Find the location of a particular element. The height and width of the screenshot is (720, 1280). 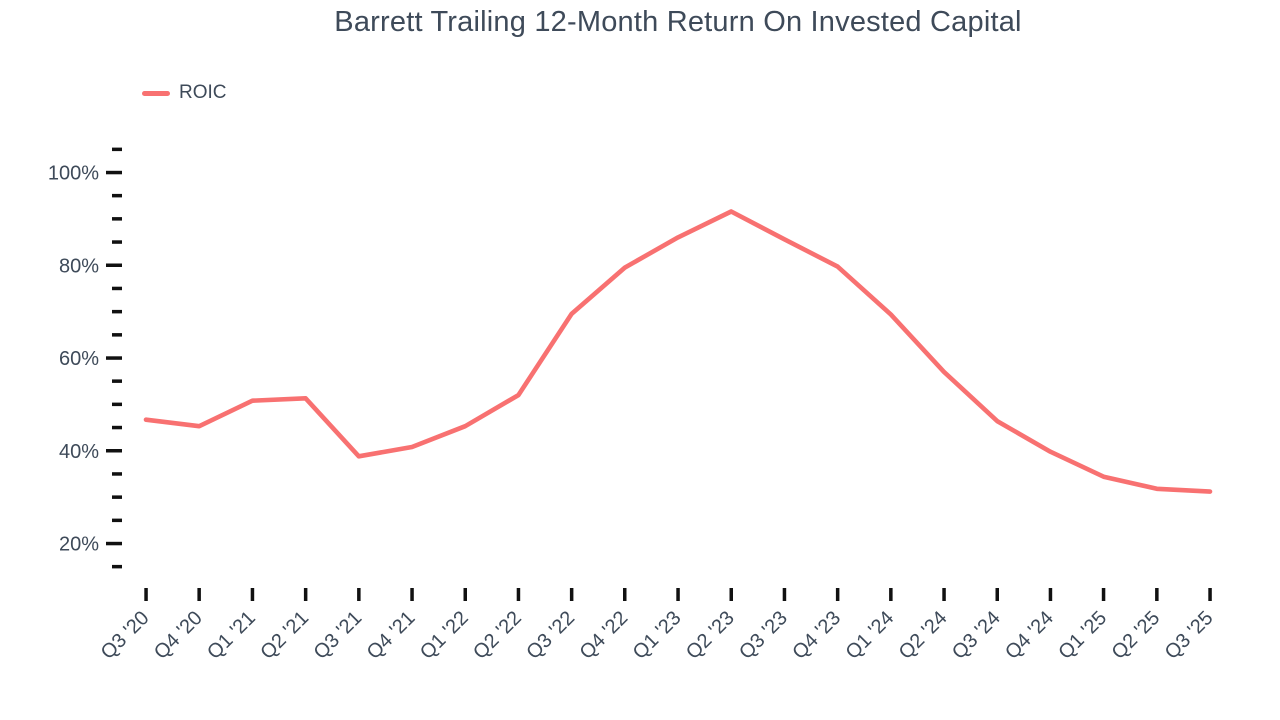

x-axis-label: Q4 '20 is located at coordinates (178, 635).